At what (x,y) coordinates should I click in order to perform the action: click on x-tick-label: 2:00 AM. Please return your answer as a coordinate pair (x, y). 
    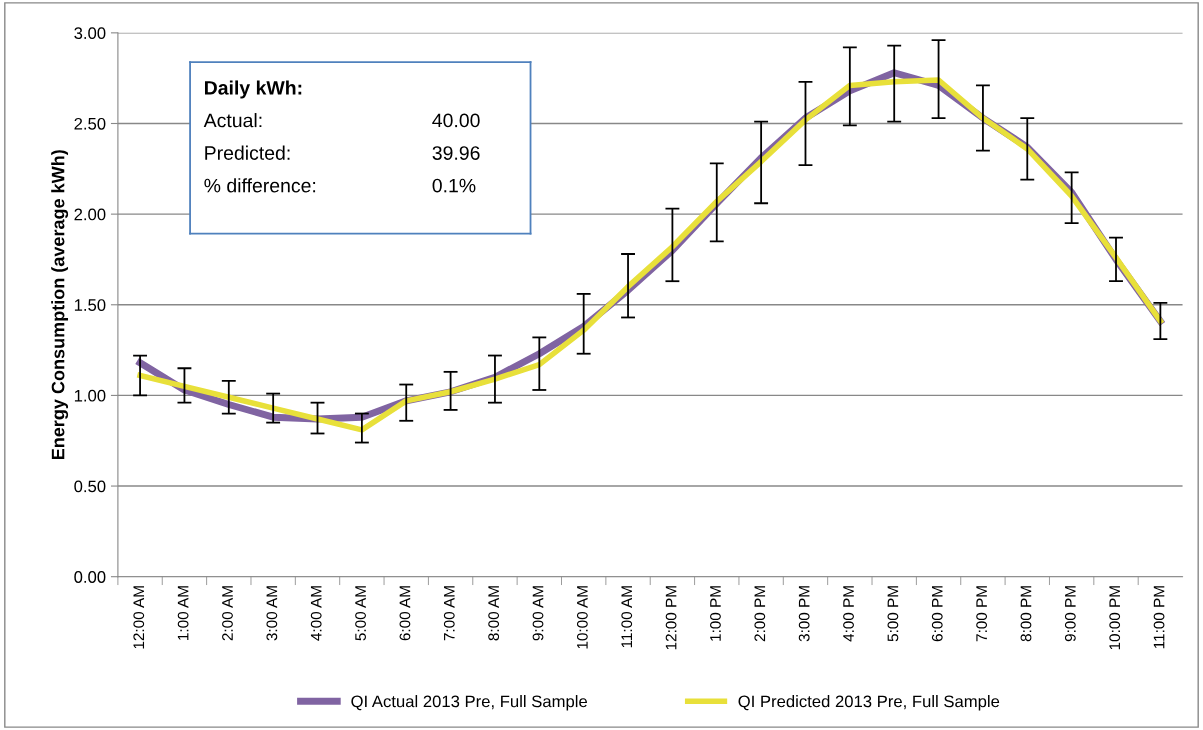
    Looking at the image, I should click on (227, 613).